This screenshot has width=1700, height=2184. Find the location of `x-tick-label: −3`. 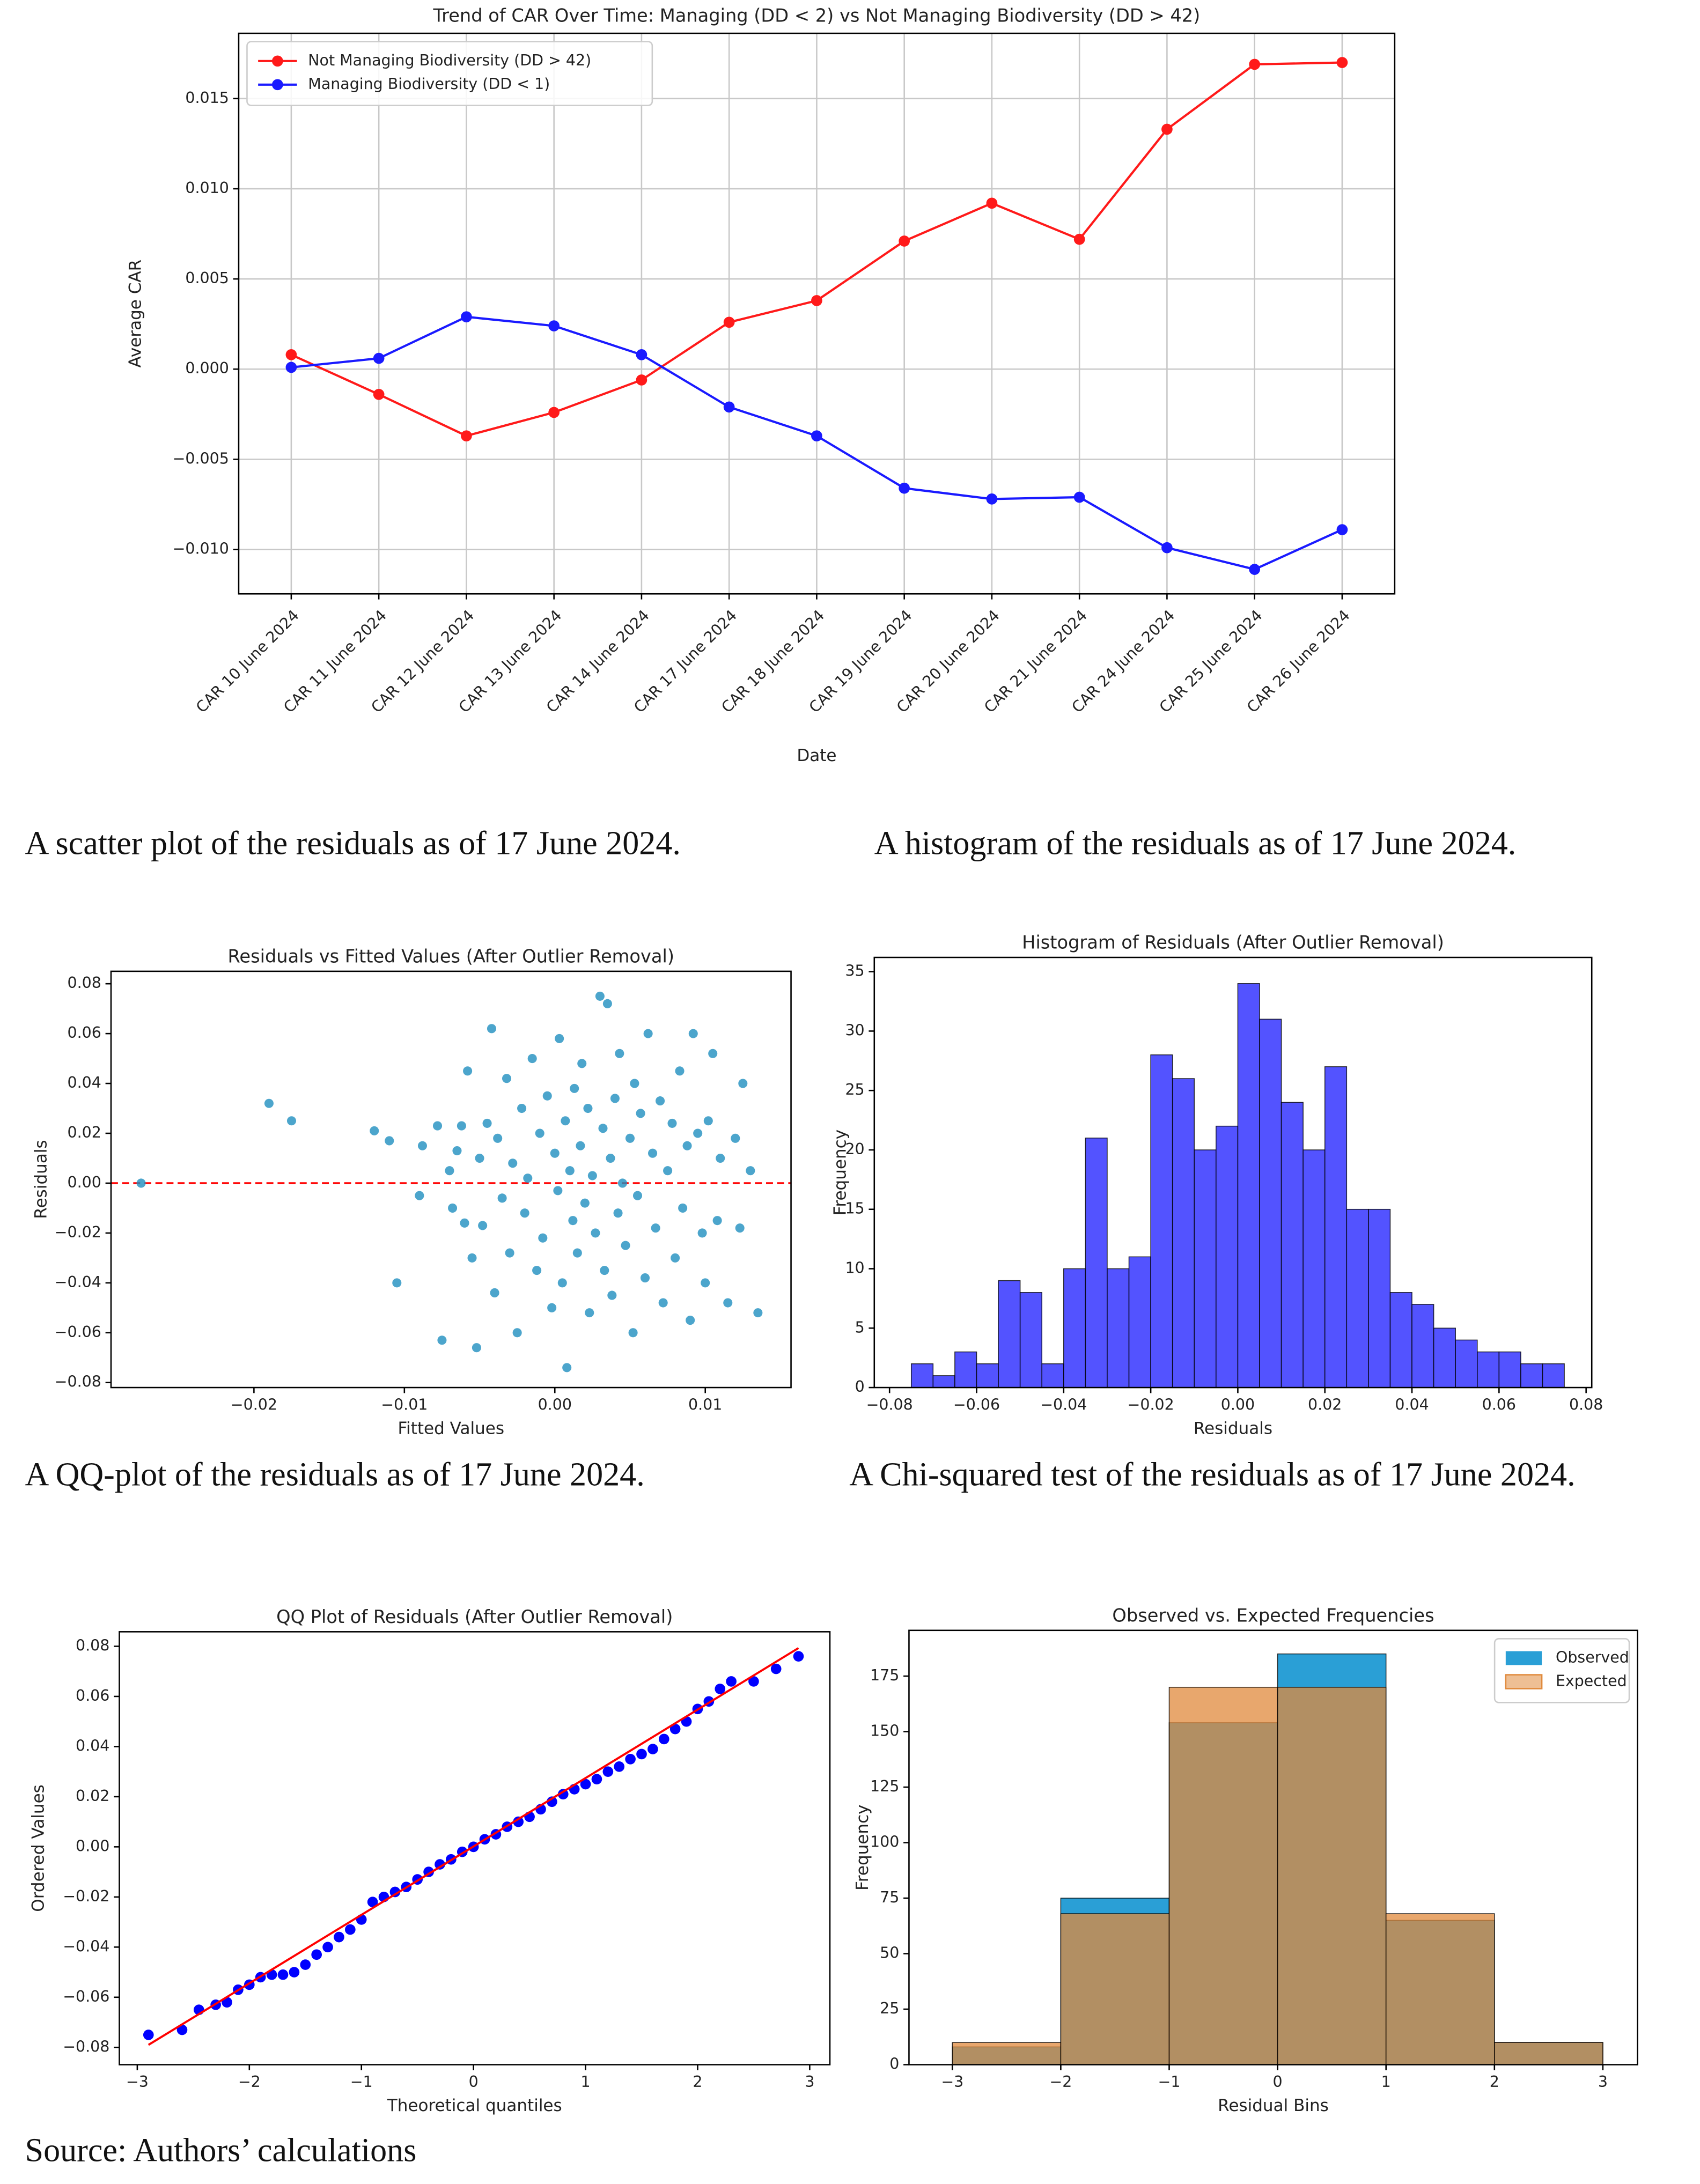

x-tick-label: −3 is located at coordinates (952, 2082).